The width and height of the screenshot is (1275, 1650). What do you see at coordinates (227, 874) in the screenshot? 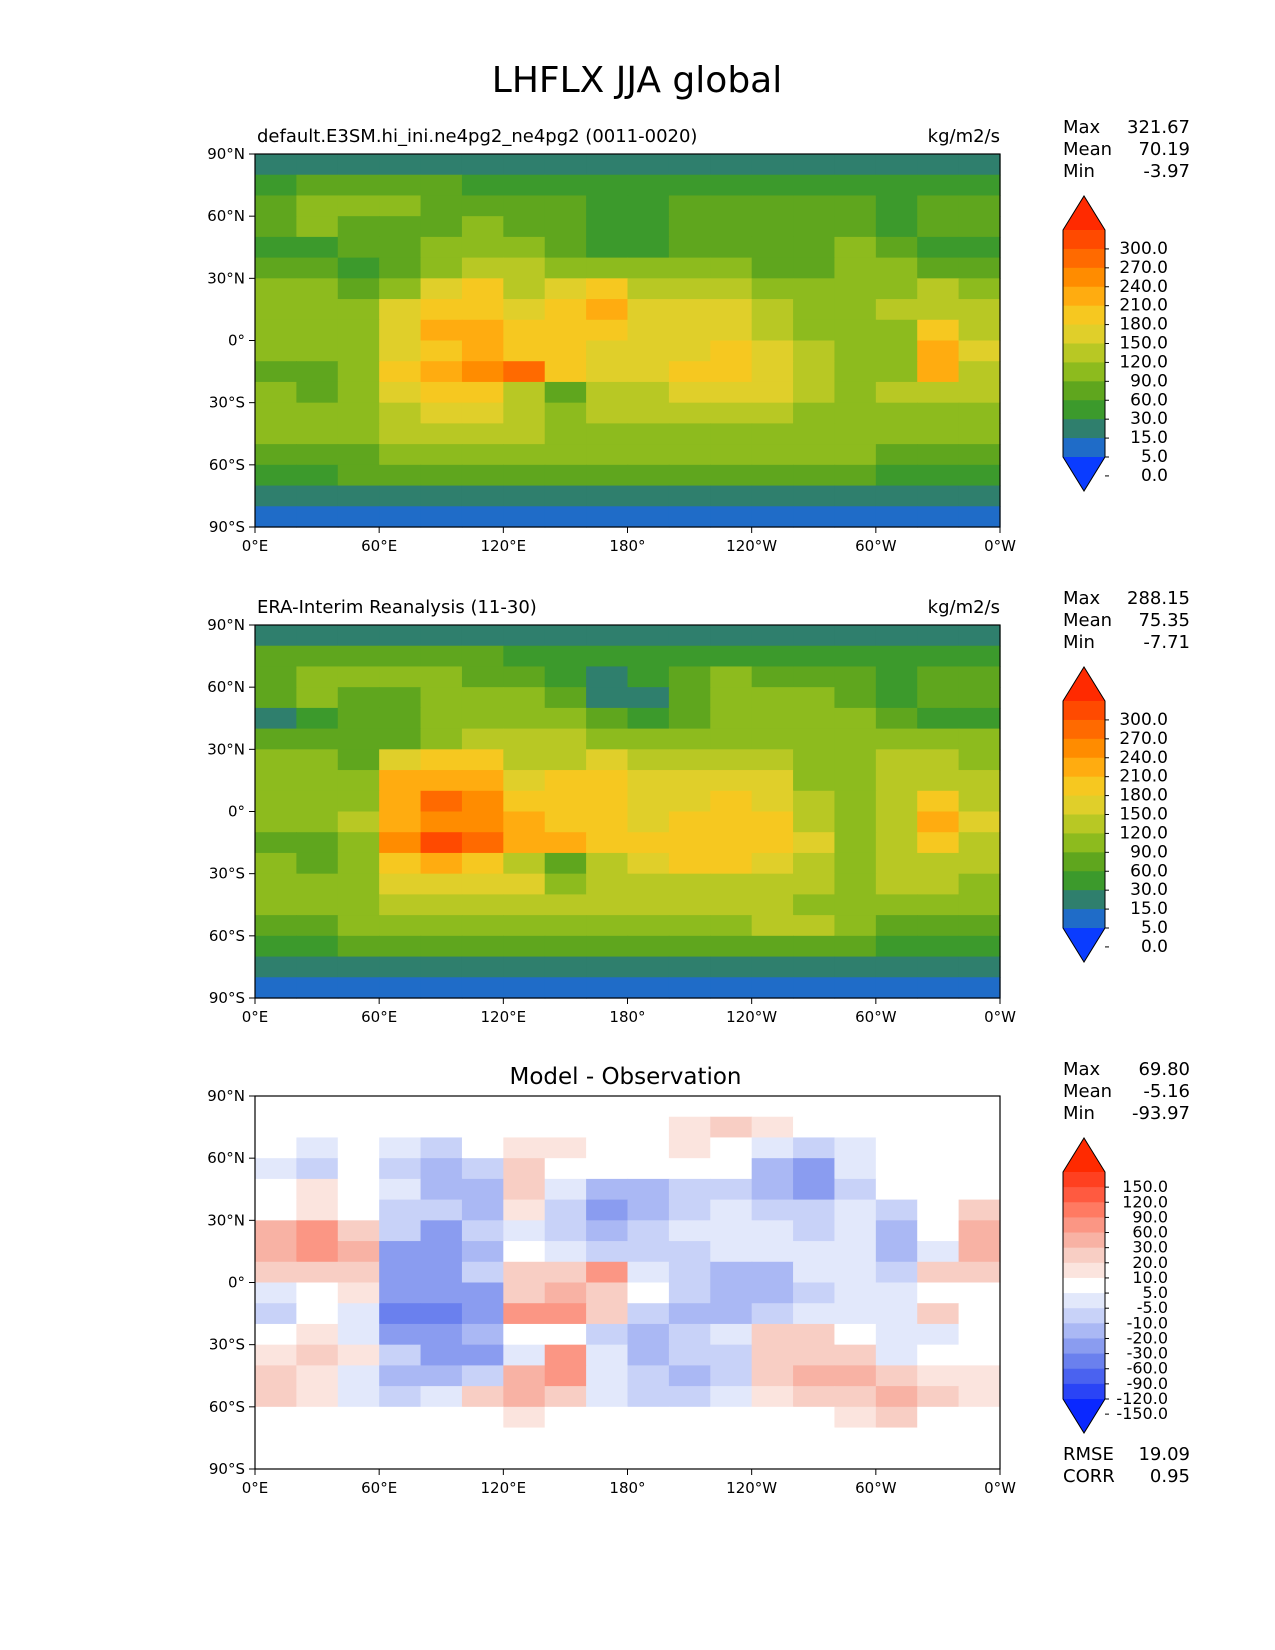
I see `y-tick-label: 30°S` at bounding box center [227, 874].